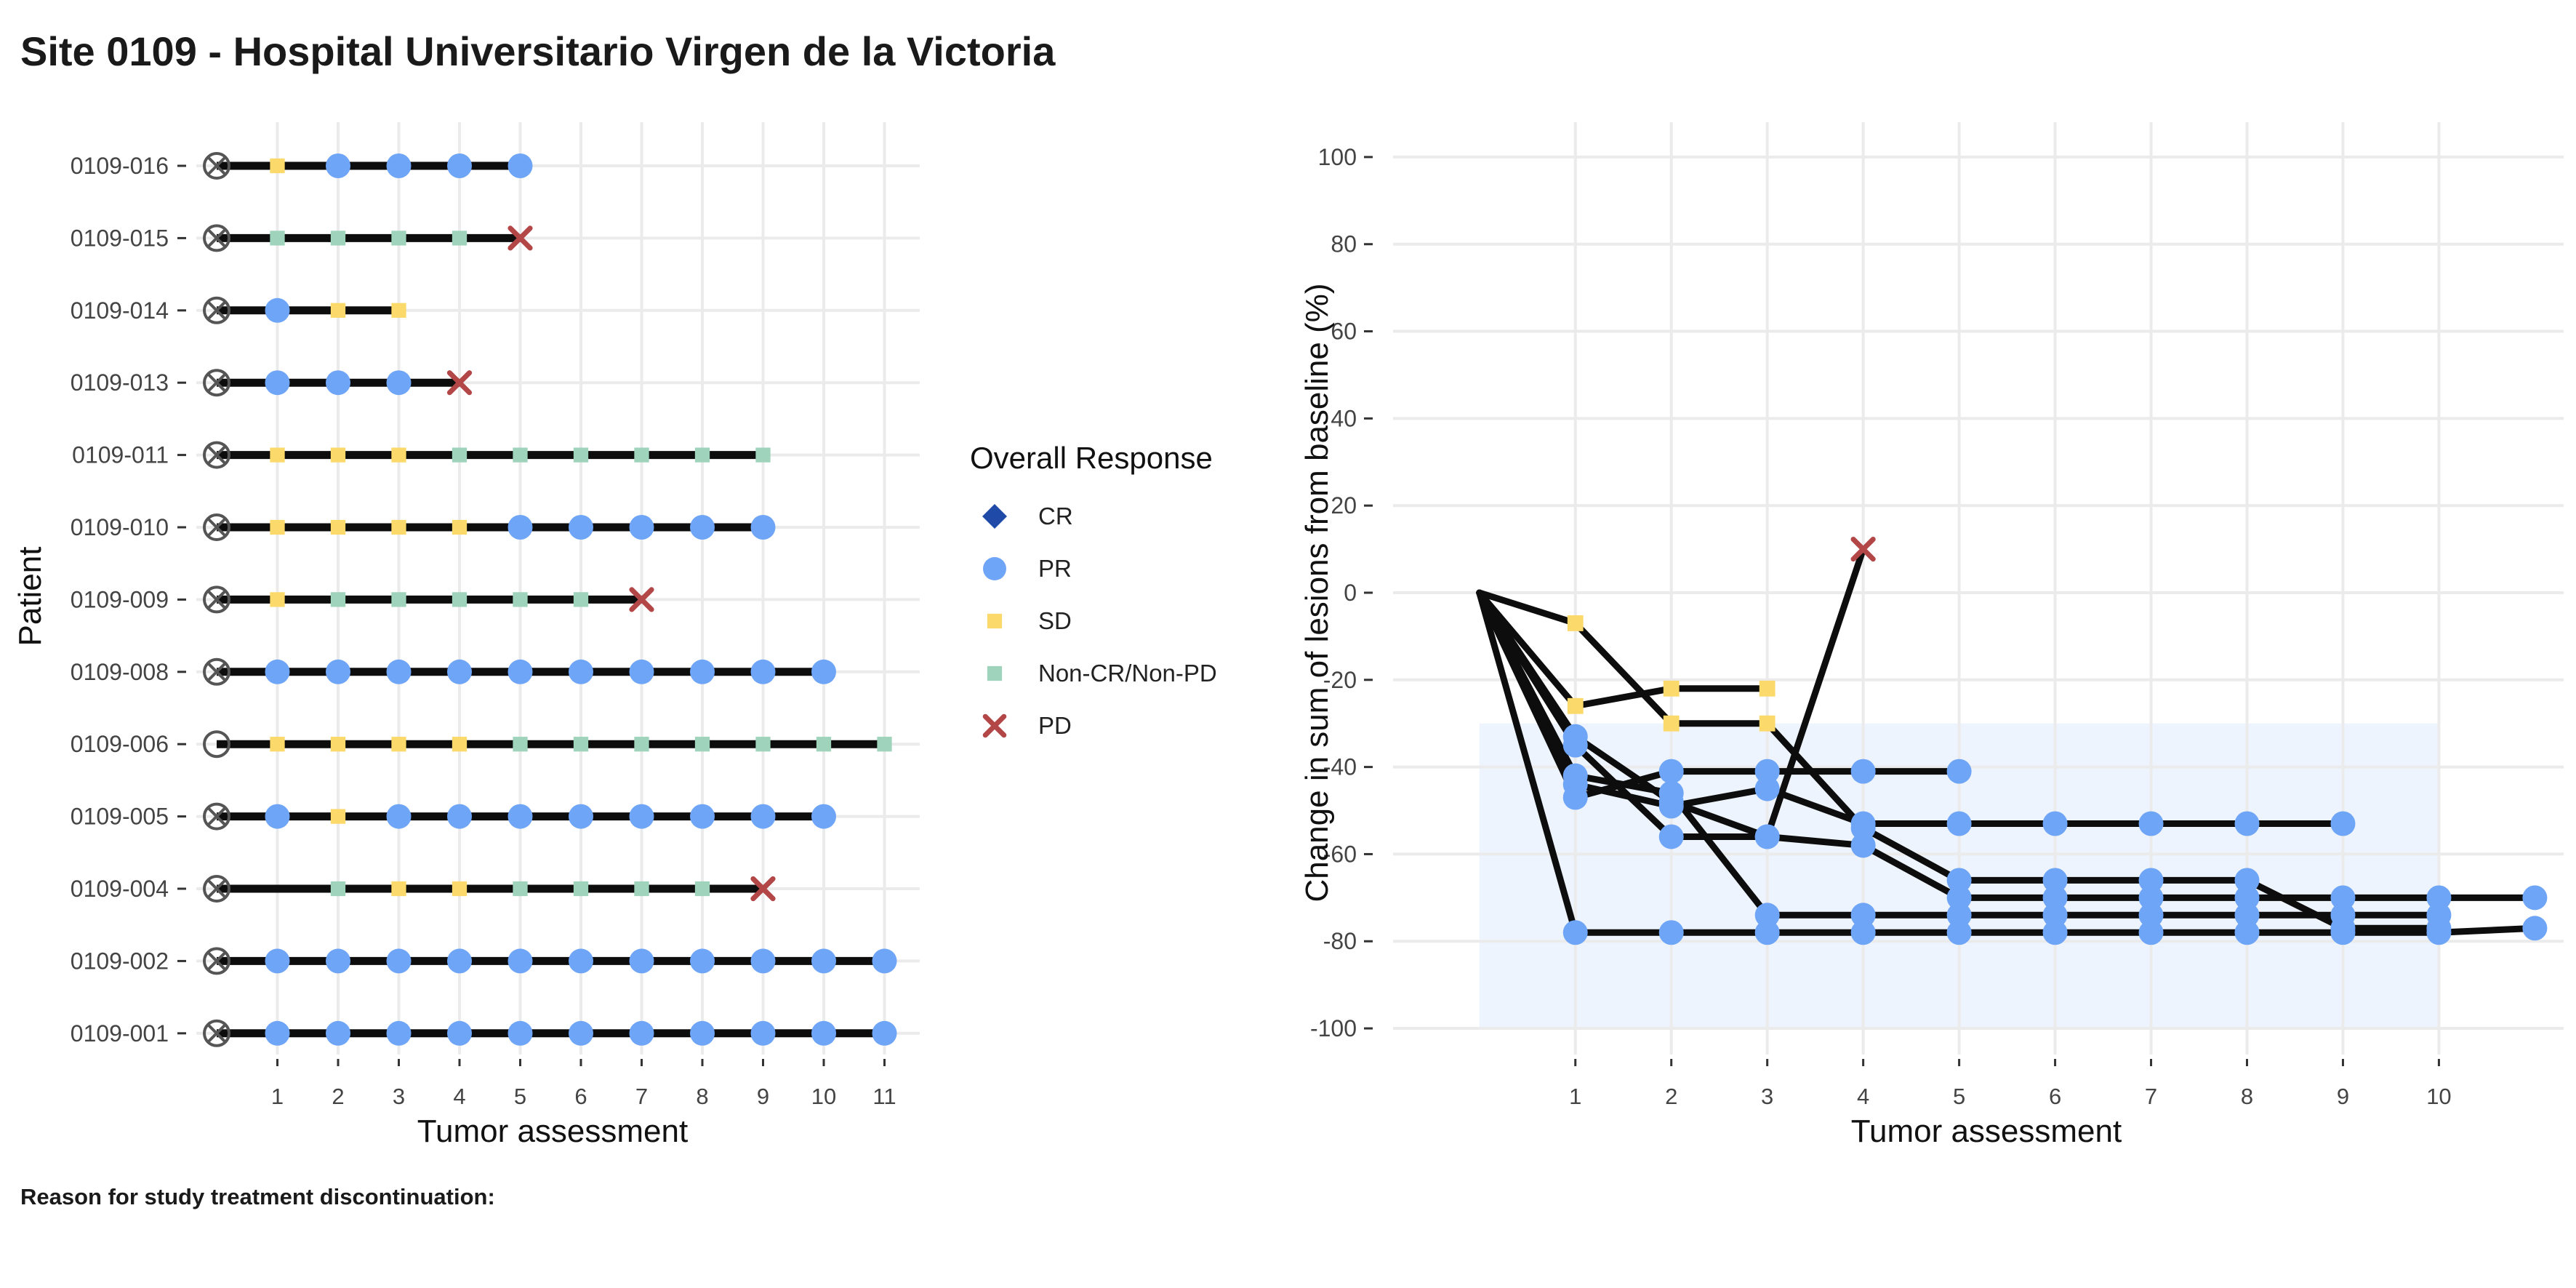  Describe the element at coordinates (1987, 1131) in the screenshot. I see `x-axis-title: Tumor assessment` at that location.